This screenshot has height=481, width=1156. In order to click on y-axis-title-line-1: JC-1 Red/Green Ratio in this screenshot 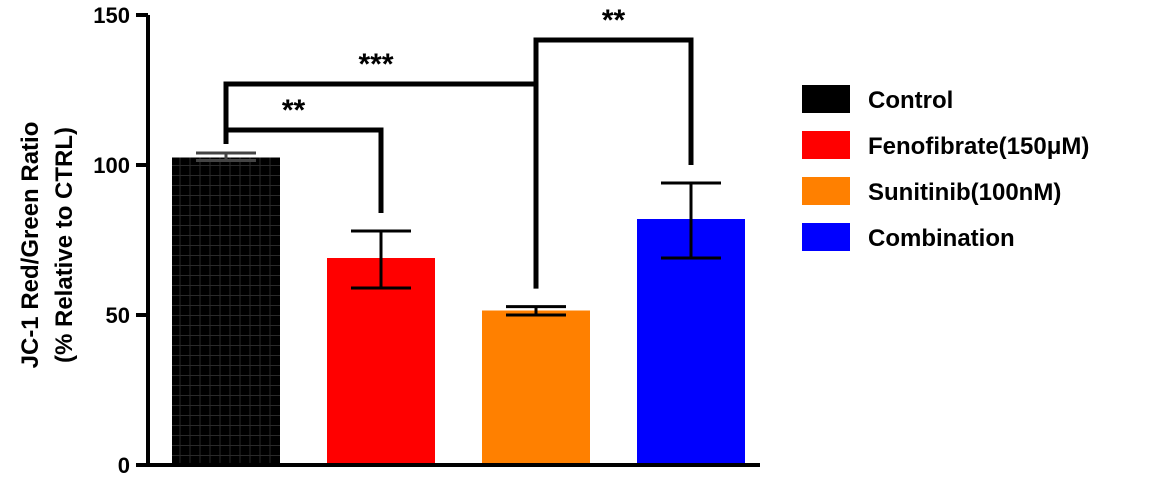, I will do `click(30, 245)`.